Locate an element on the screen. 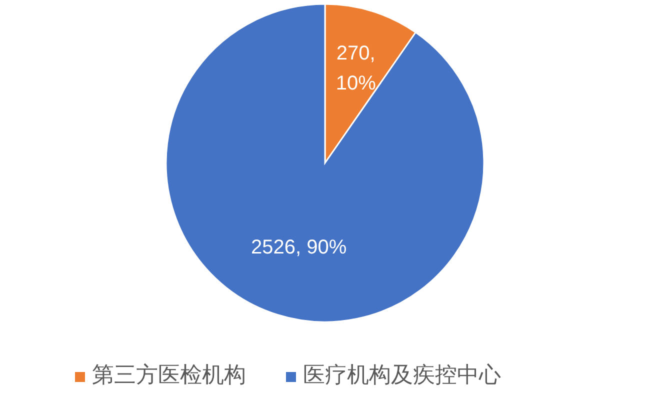  legend-label: 第三方医检机构 is located at coordinates (169, 374).